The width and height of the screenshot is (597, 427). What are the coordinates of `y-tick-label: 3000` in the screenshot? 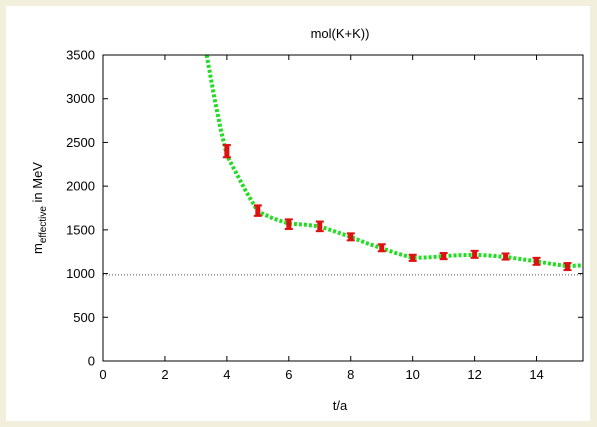 It's located at (80, 98).